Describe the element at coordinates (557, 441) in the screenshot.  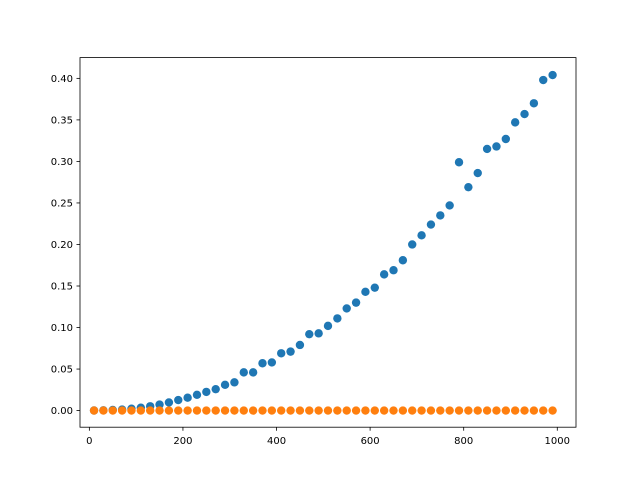
I see `x-tick-label: 1000` at that location.